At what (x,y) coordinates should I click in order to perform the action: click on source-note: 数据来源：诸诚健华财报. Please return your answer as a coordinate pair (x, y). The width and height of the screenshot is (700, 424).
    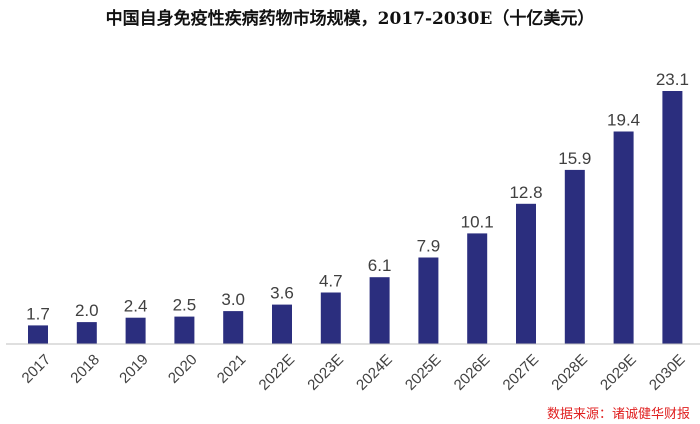
    Looking at the image, I should click on (618, 414).